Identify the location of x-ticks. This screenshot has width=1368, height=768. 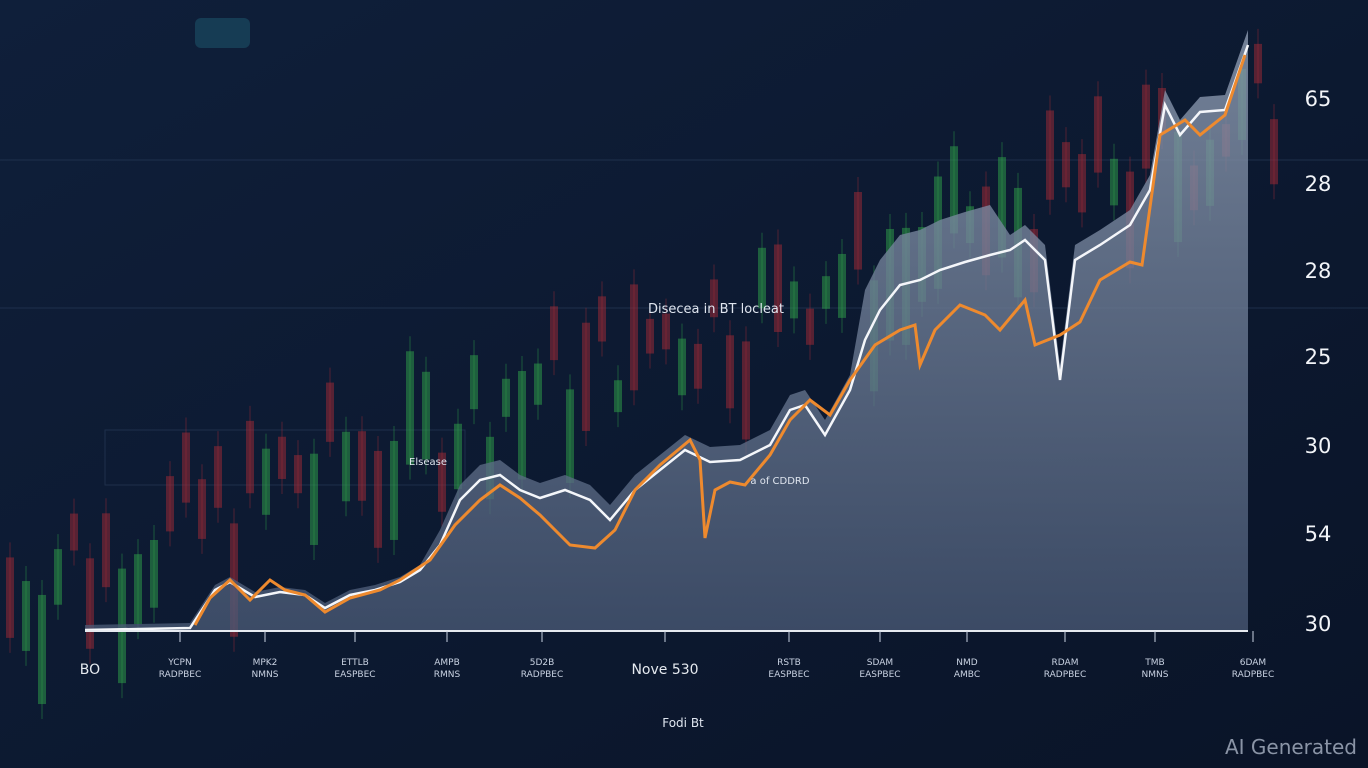
(716, 636).